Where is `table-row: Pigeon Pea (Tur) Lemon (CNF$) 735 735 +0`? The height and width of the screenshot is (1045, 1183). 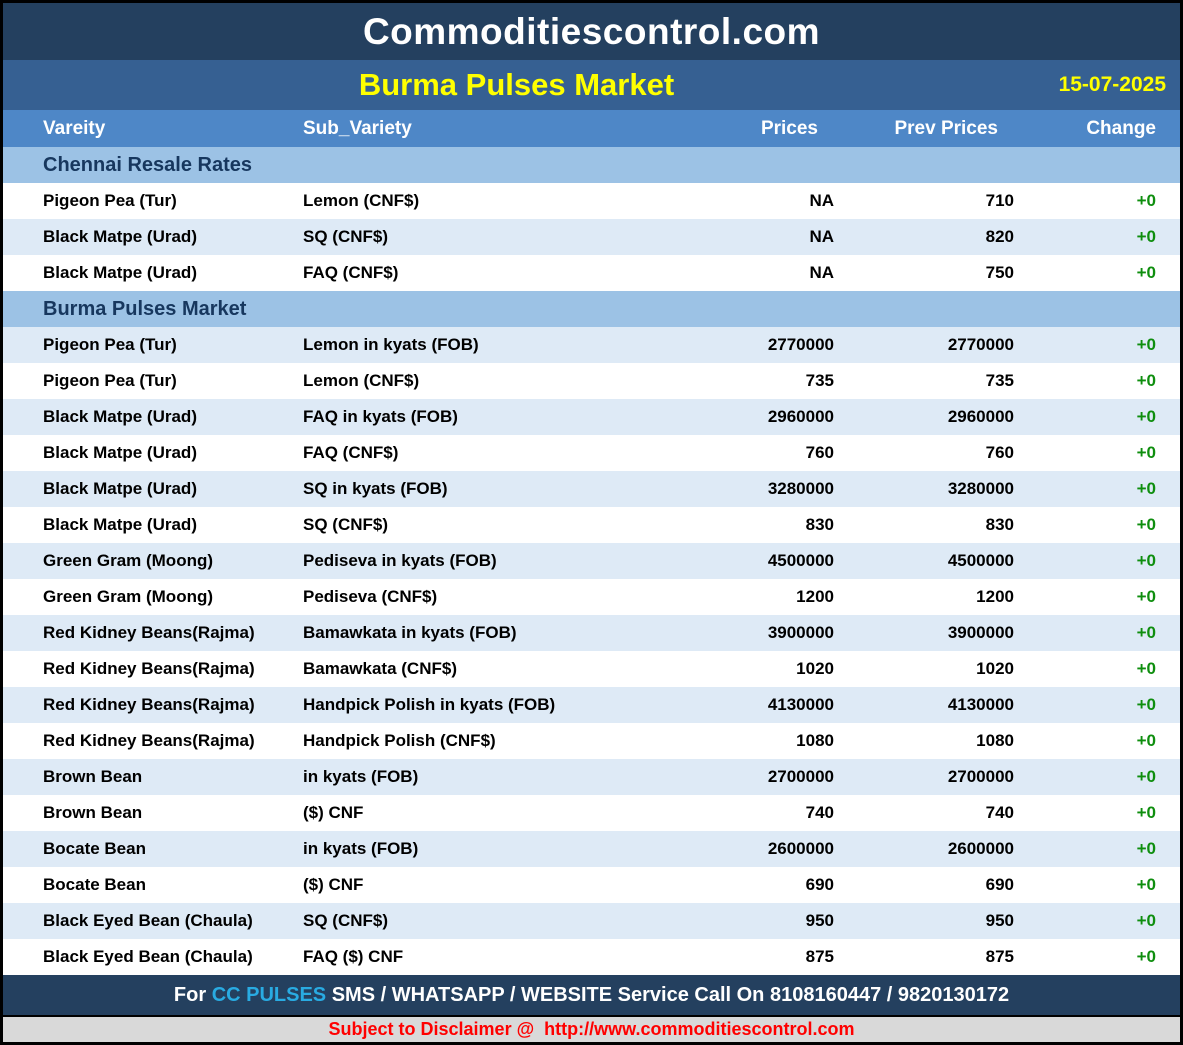
table-row: Pigeon Pea (Tur) Lemon (CNF$) 735 735 +0 is located at coordinates (591, 381).